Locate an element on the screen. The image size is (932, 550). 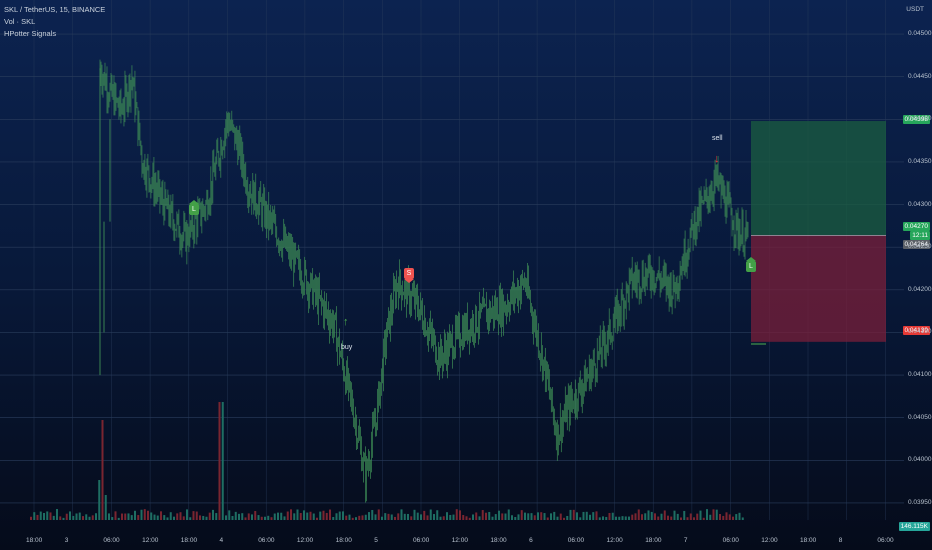
volume-badge: 146.115K is located at coordinates (914, 526).